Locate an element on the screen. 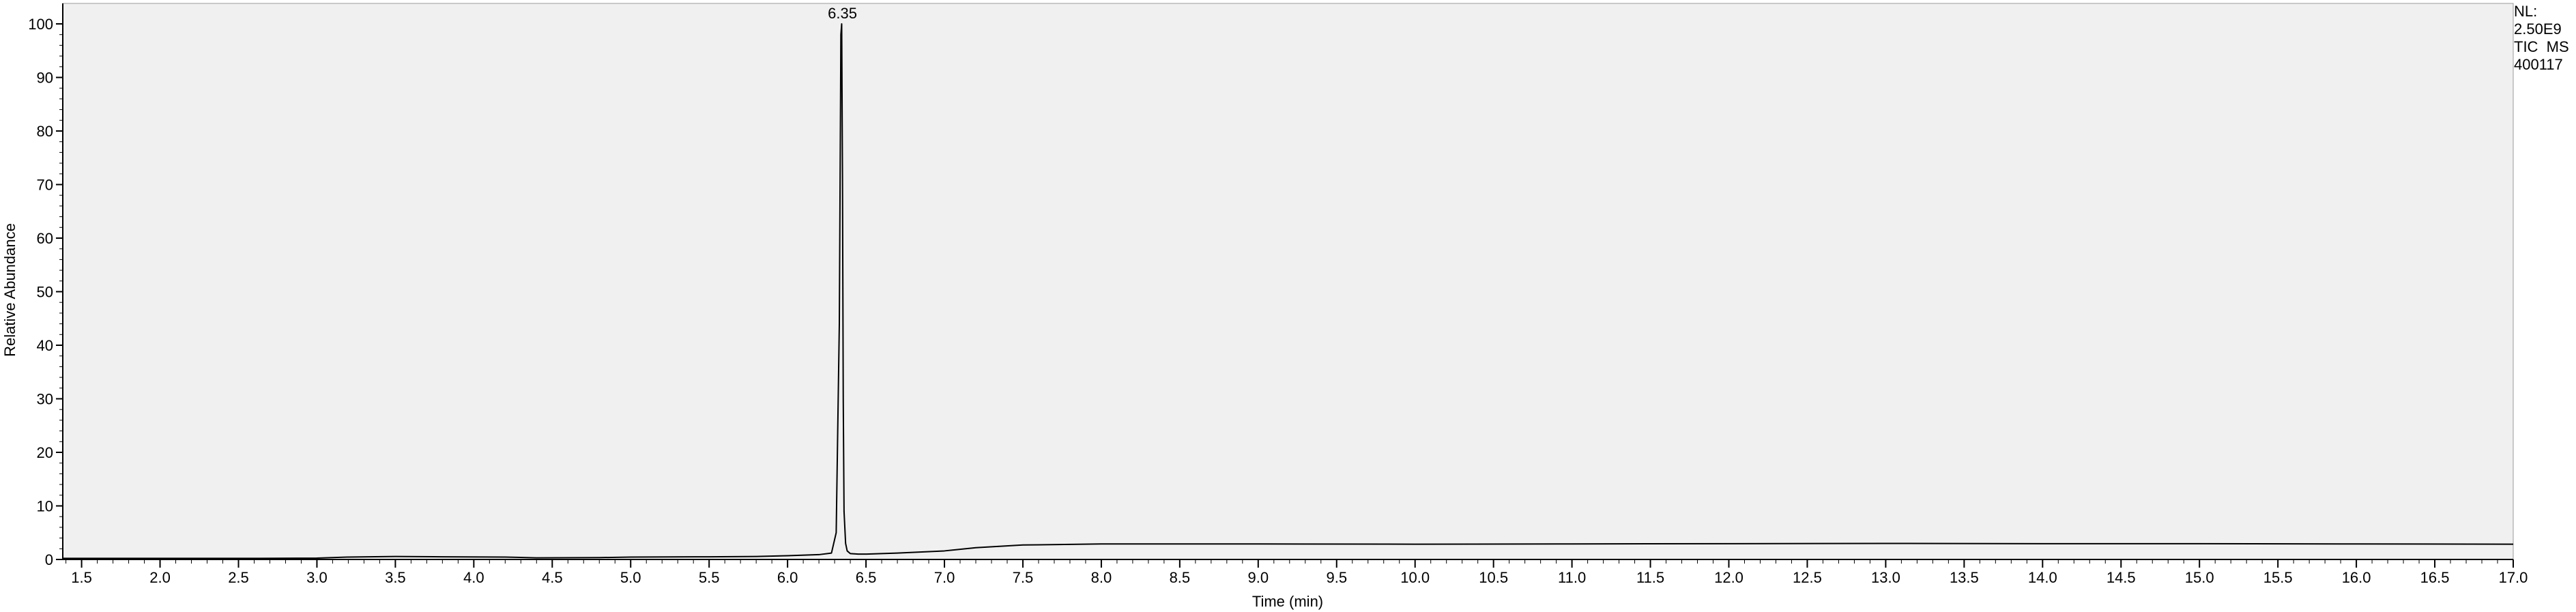 Image resolution: width=2576 pixels, height=612 pixels. x-tick-label: 14.5 is located at coordinates (2121, 577).